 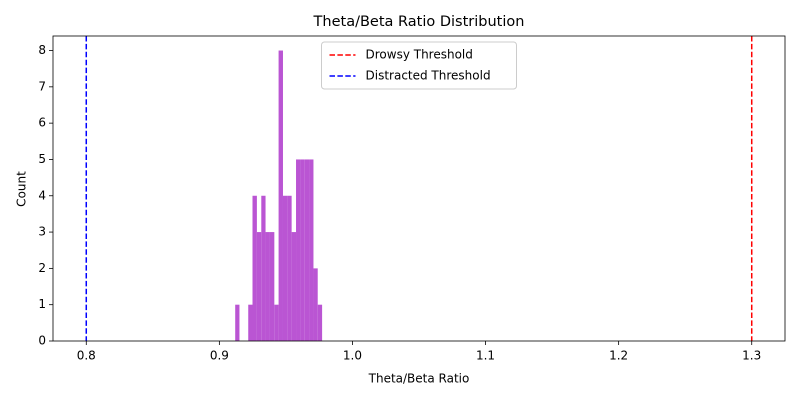 I want to click on x-tick-label: 1.1, so click(x=485, y=356).